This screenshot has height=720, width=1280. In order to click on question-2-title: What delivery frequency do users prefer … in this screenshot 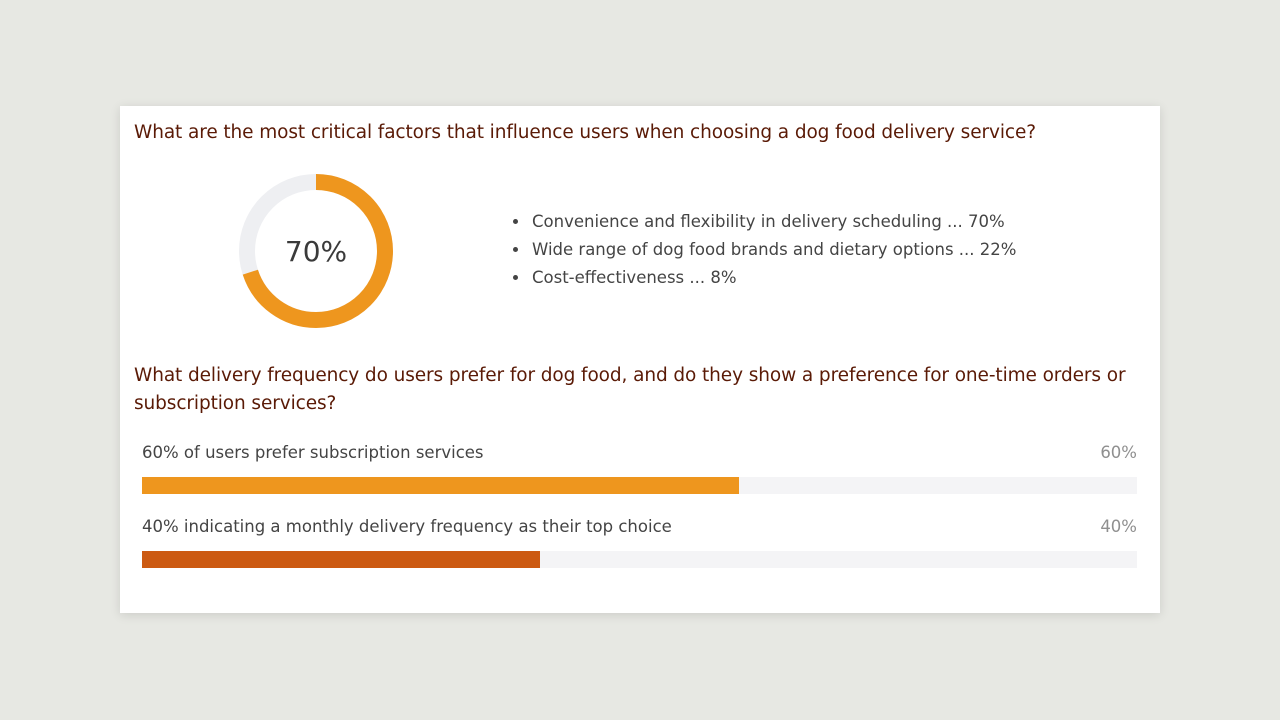, I will do `click(630, 389)`.